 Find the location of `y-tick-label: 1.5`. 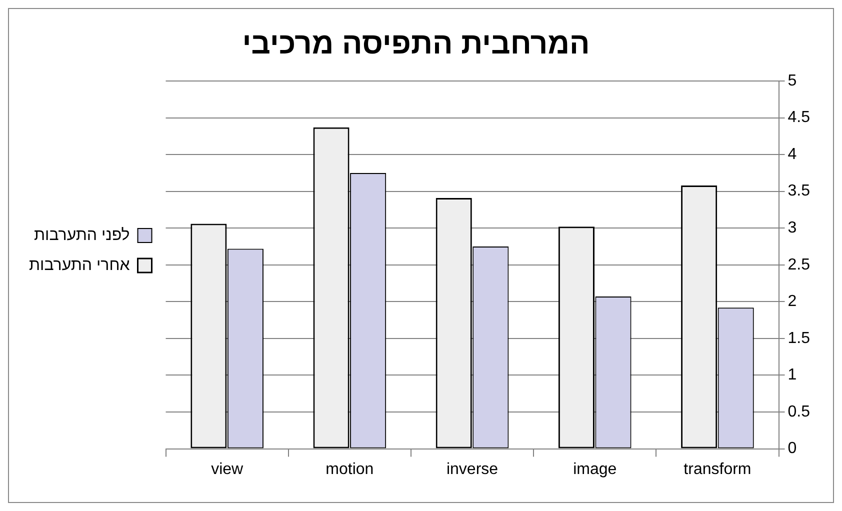

y-tick-label: 1.5 is located at coordinates (799, 338).